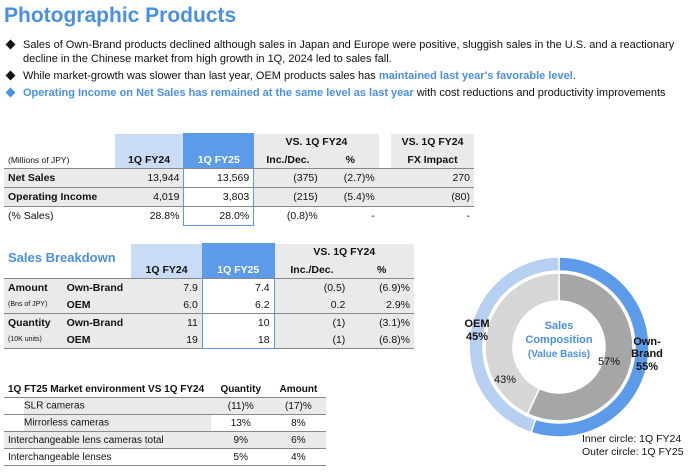  I want to click on outer-oem-label-2: 45%, so click(477, 337).